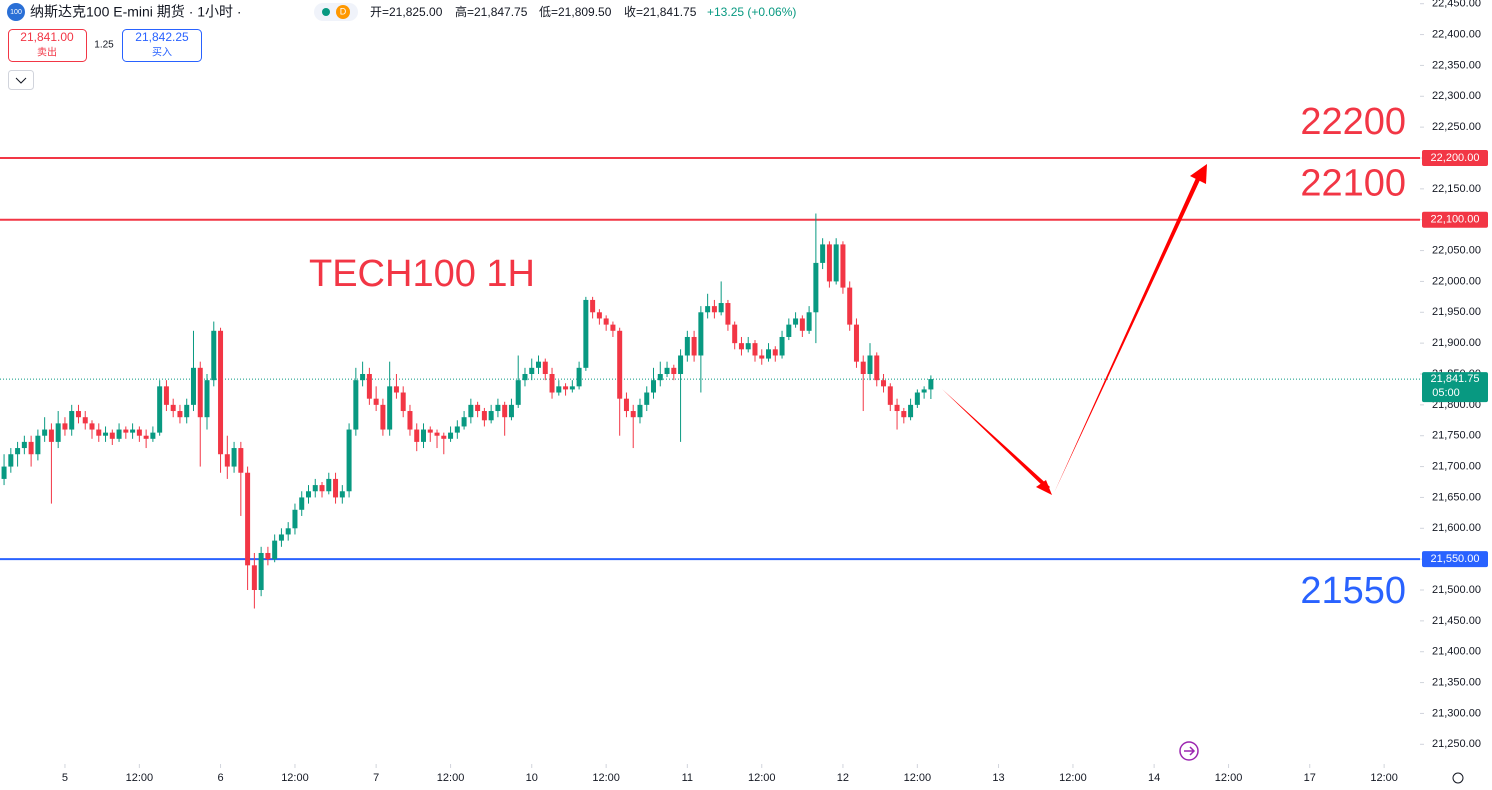 The height and width of the screenshot is (790, 1492). What do you see at coordinates (843, 778) in the screenshot?
I see `x-tick-label: 12` at bounding box center [843, 778].